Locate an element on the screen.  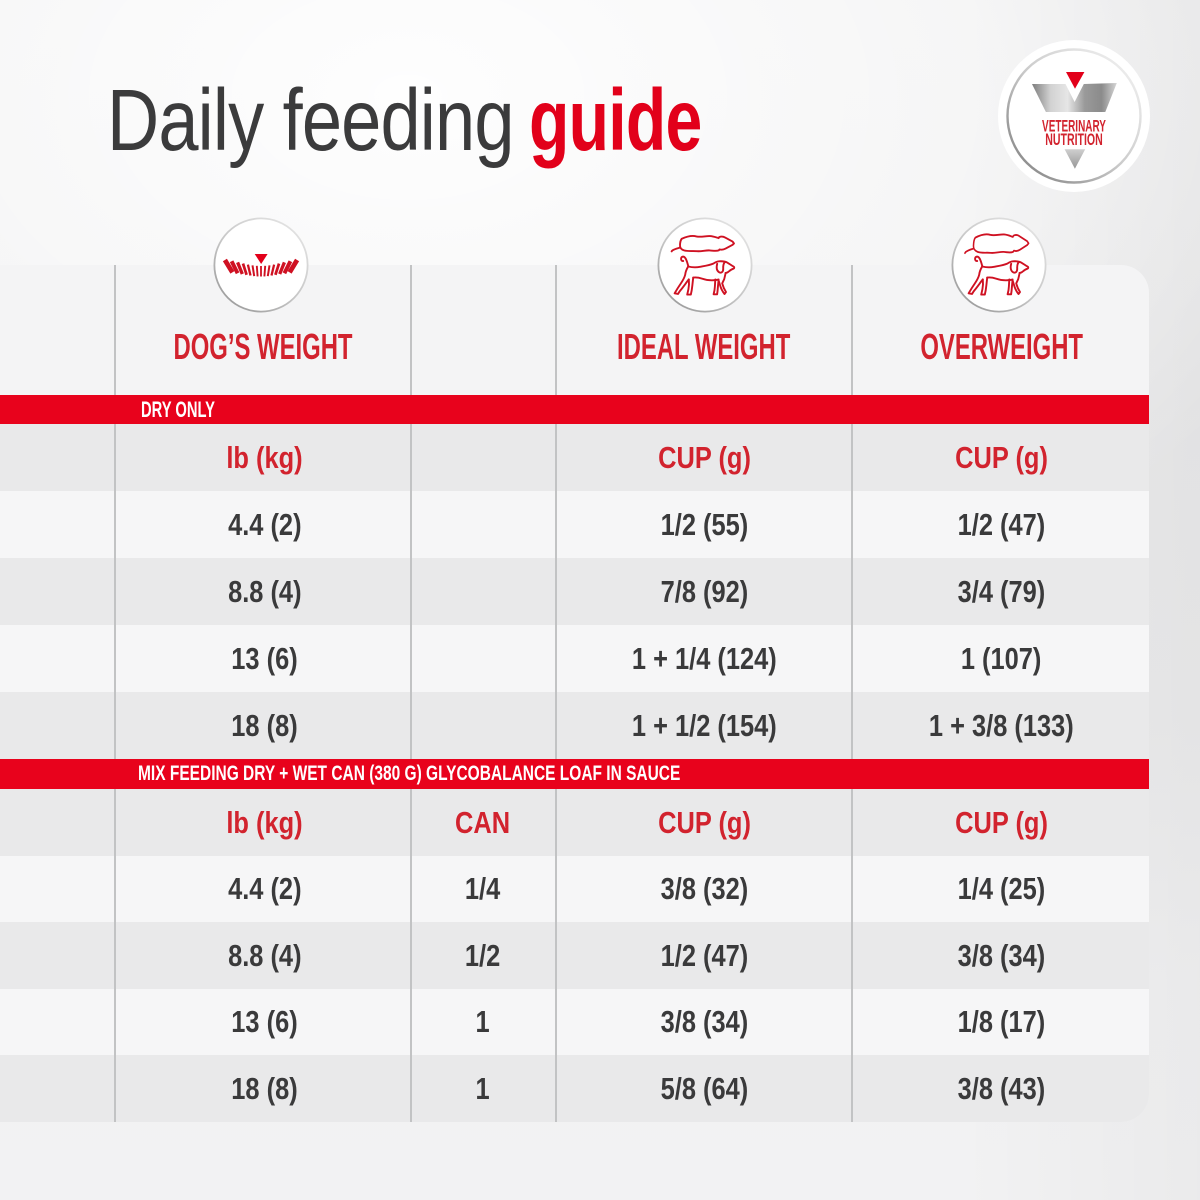
svg-text: NUTRITION is located at coordinates (1073, 138).